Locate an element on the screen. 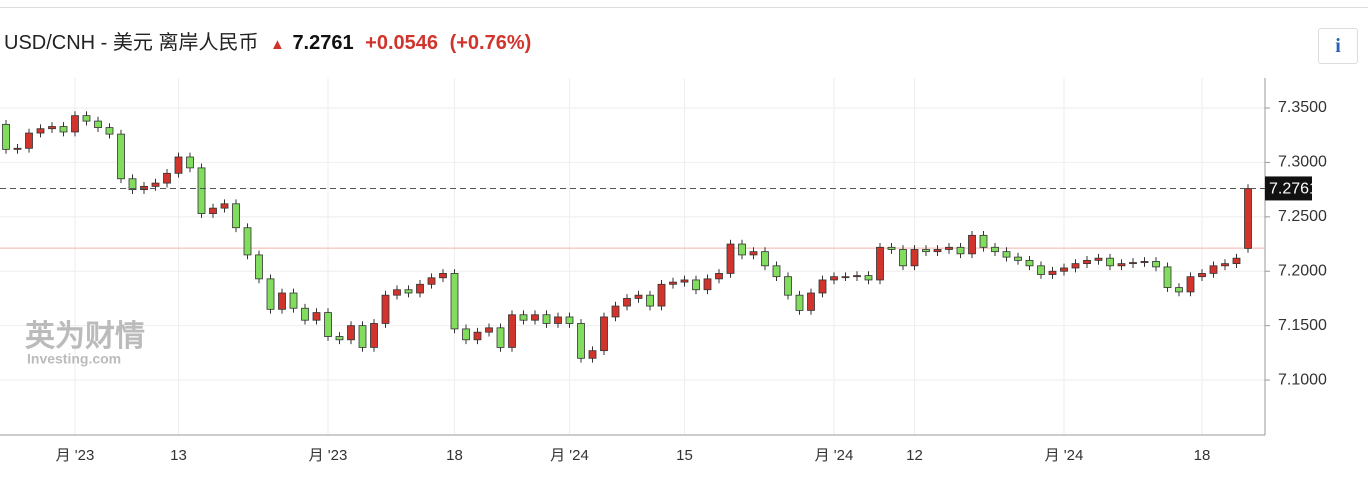 The image size is (1368, 488). current-price-label: 7.2761 is located at coordinates (1293, 189).